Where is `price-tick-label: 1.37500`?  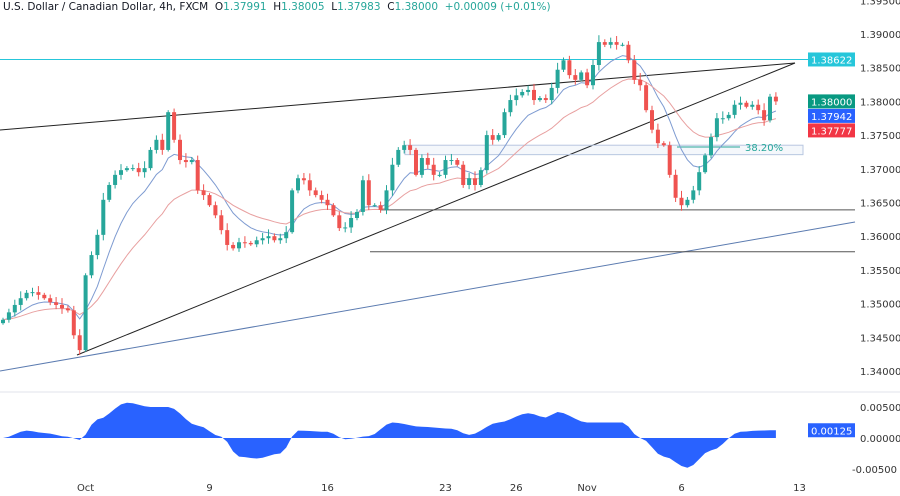
price-tick-label: 1.37500 is located at coordinates (880, 136).